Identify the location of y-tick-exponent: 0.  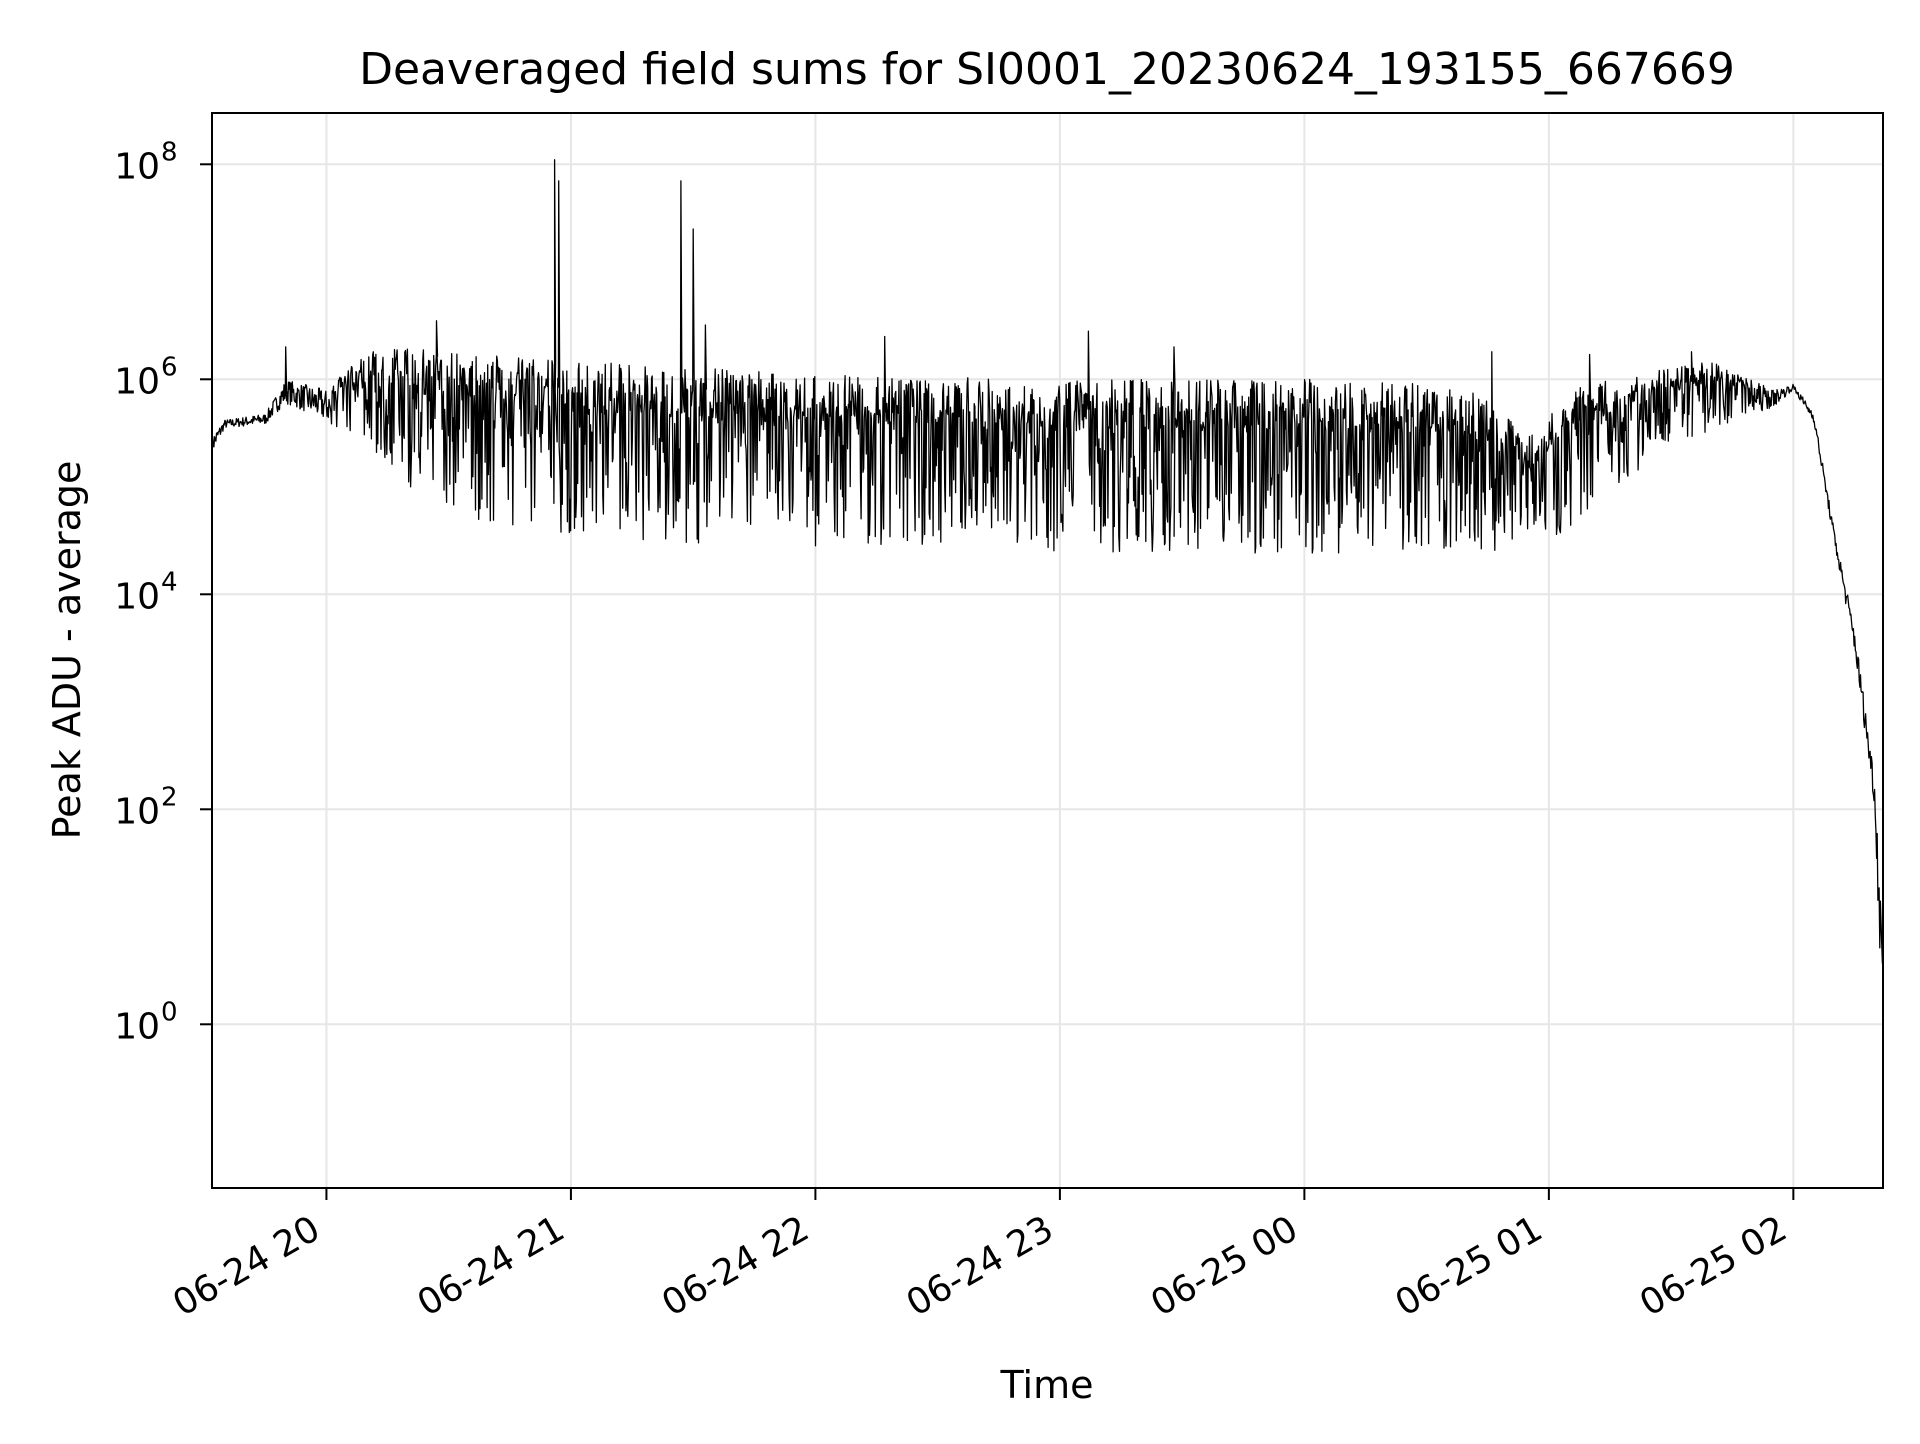
(169, 1012).